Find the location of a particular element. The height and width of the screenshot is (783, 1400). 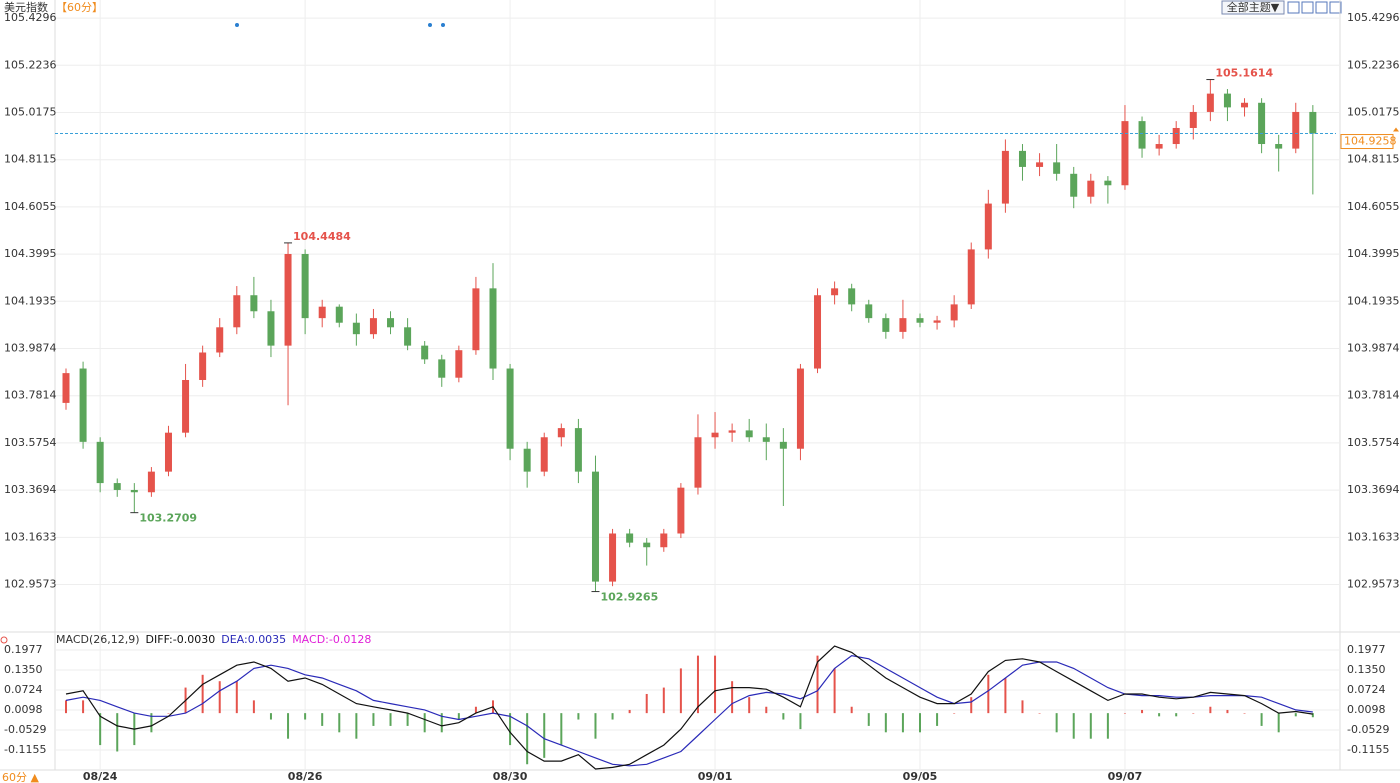

y-tick-label-right: 102.9573 is located at coordinates (1373, 584).